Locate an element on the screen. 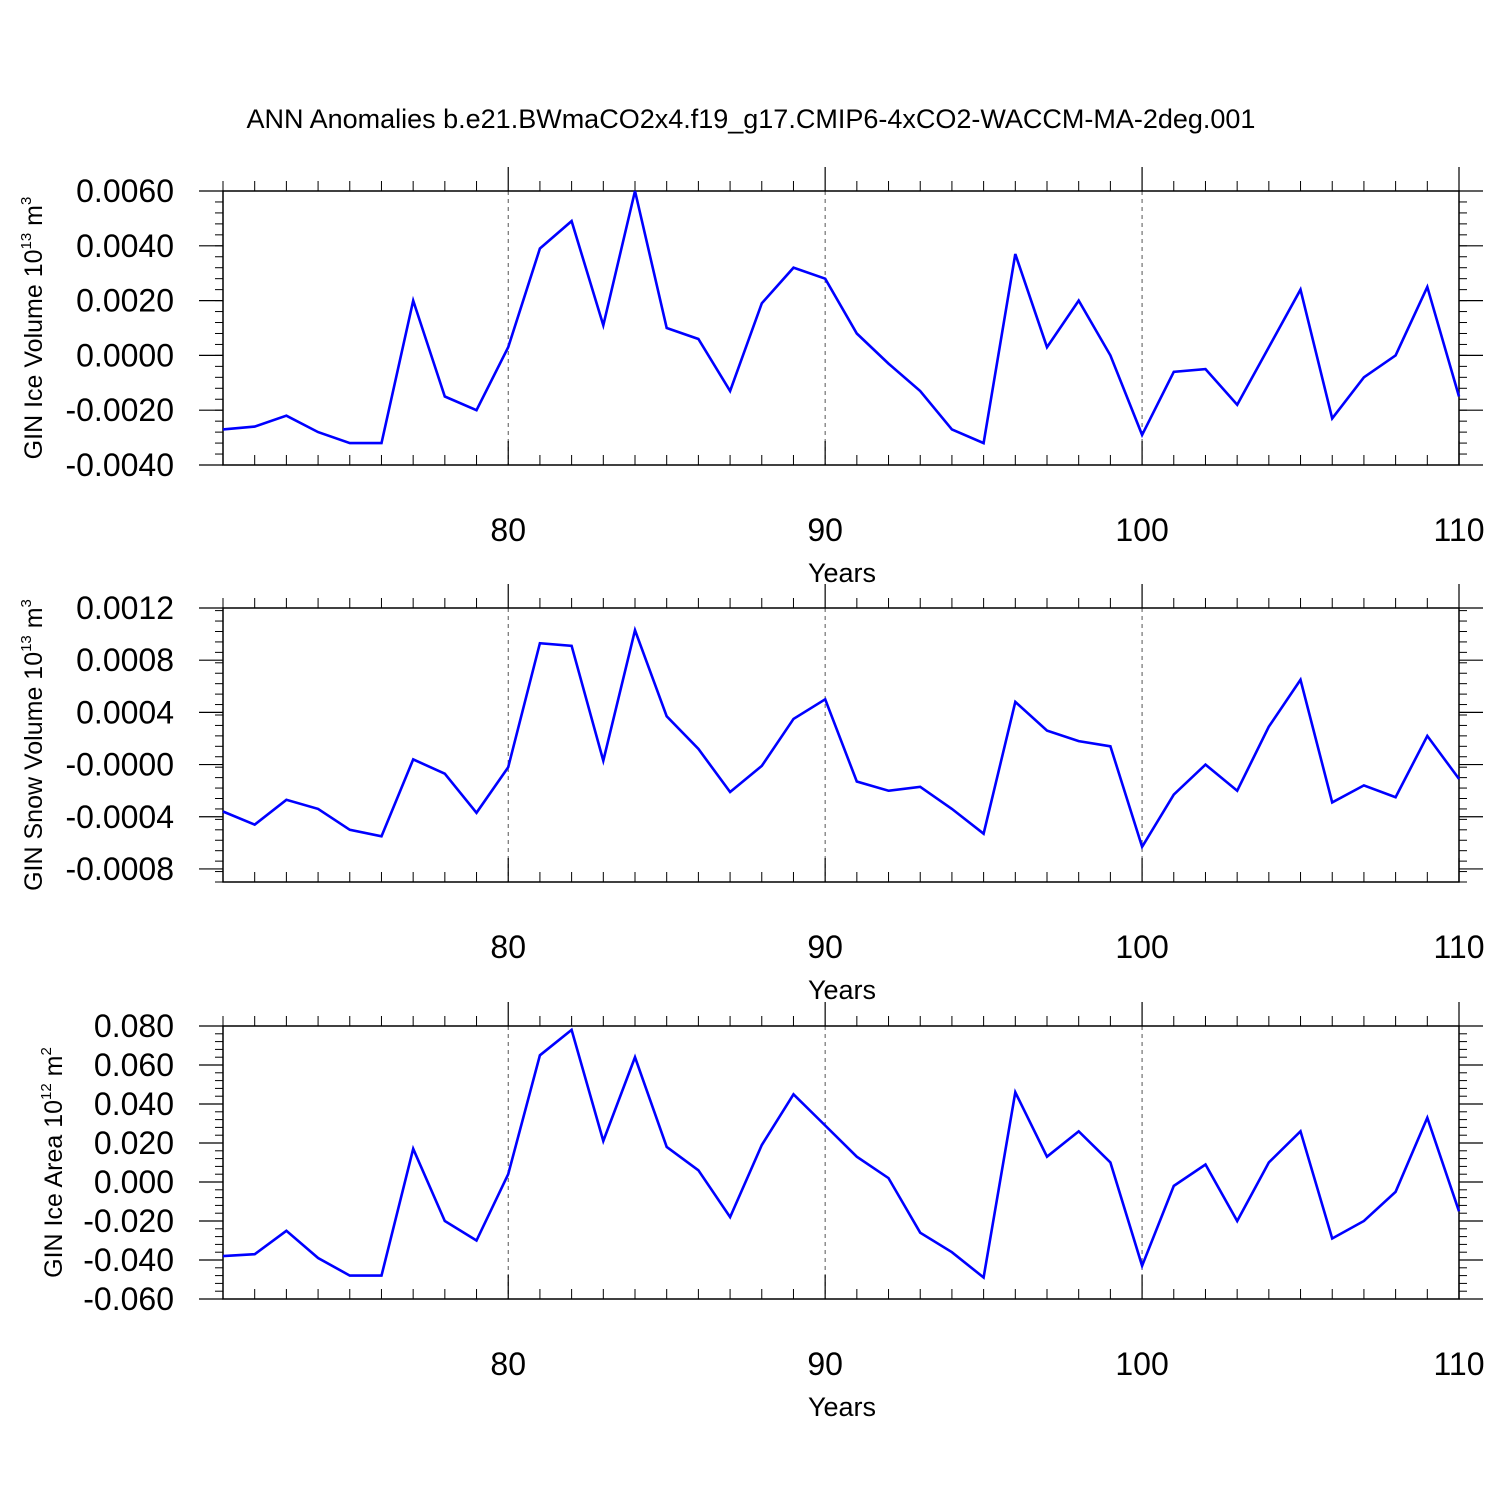  y-tick-label: 0.0060 is located at coordinates (125, 191).